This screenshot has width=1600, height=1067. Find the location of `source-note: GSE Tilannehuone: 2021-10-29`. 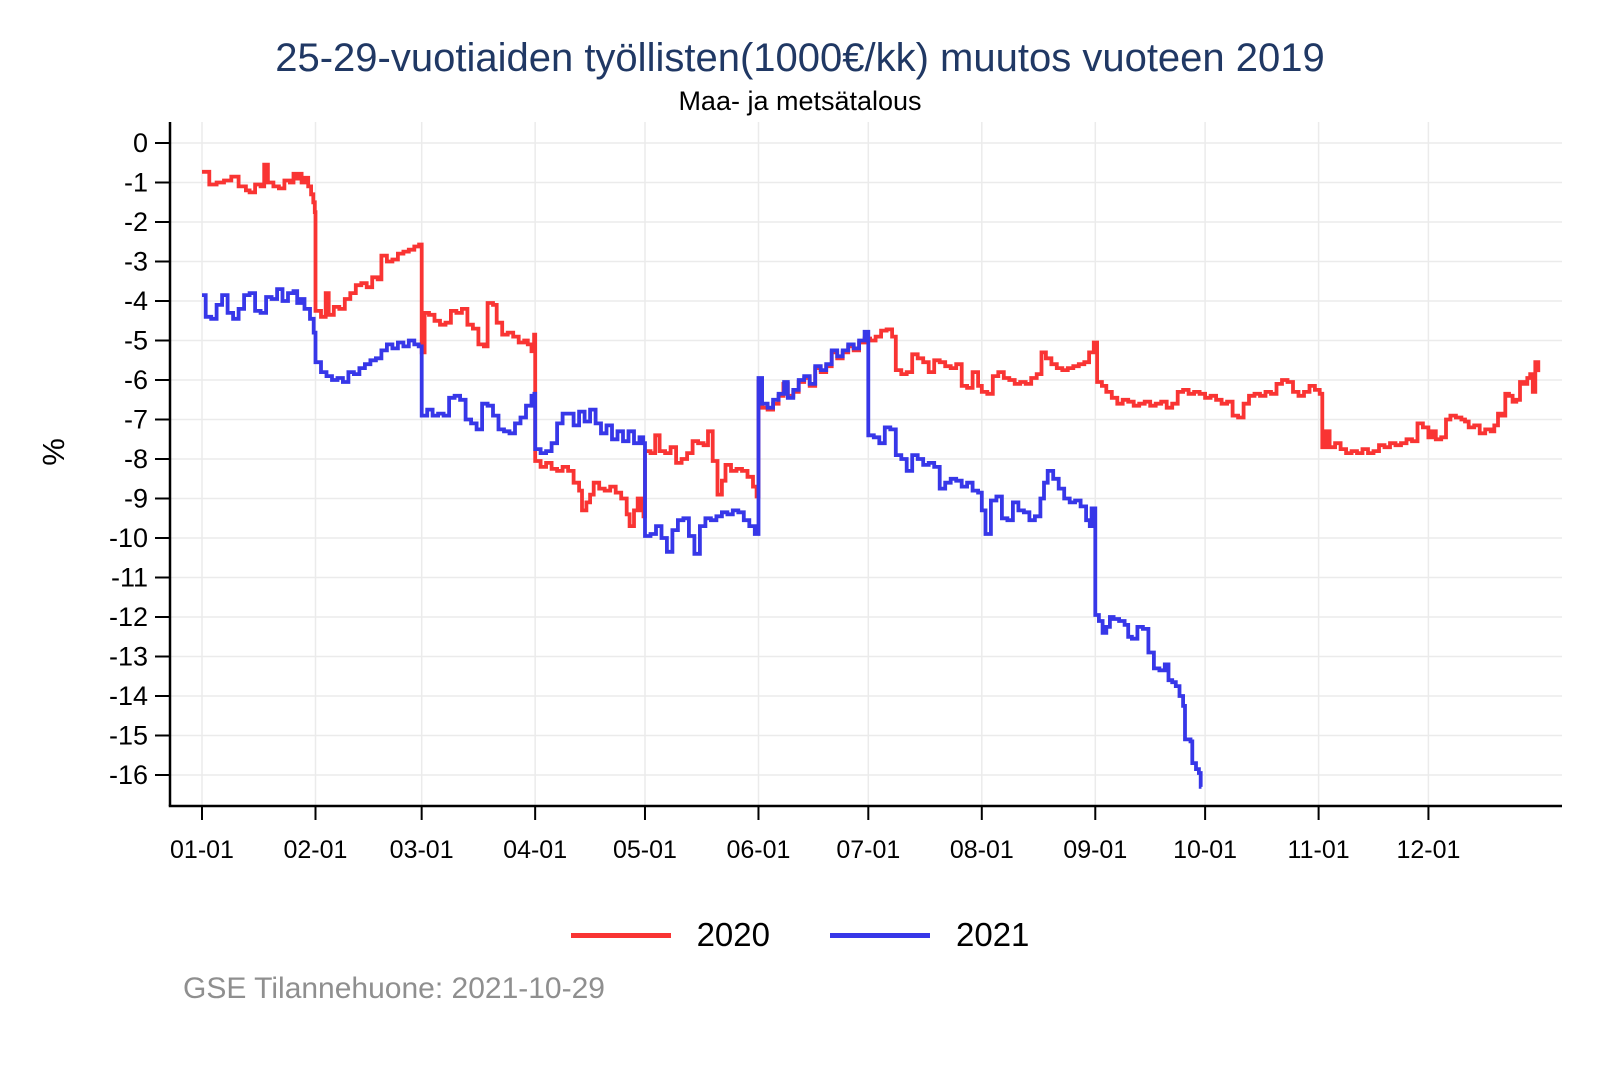

source-note: GSE Tilannehuone: 2021-10-29 is located at coordinates (394, 988).